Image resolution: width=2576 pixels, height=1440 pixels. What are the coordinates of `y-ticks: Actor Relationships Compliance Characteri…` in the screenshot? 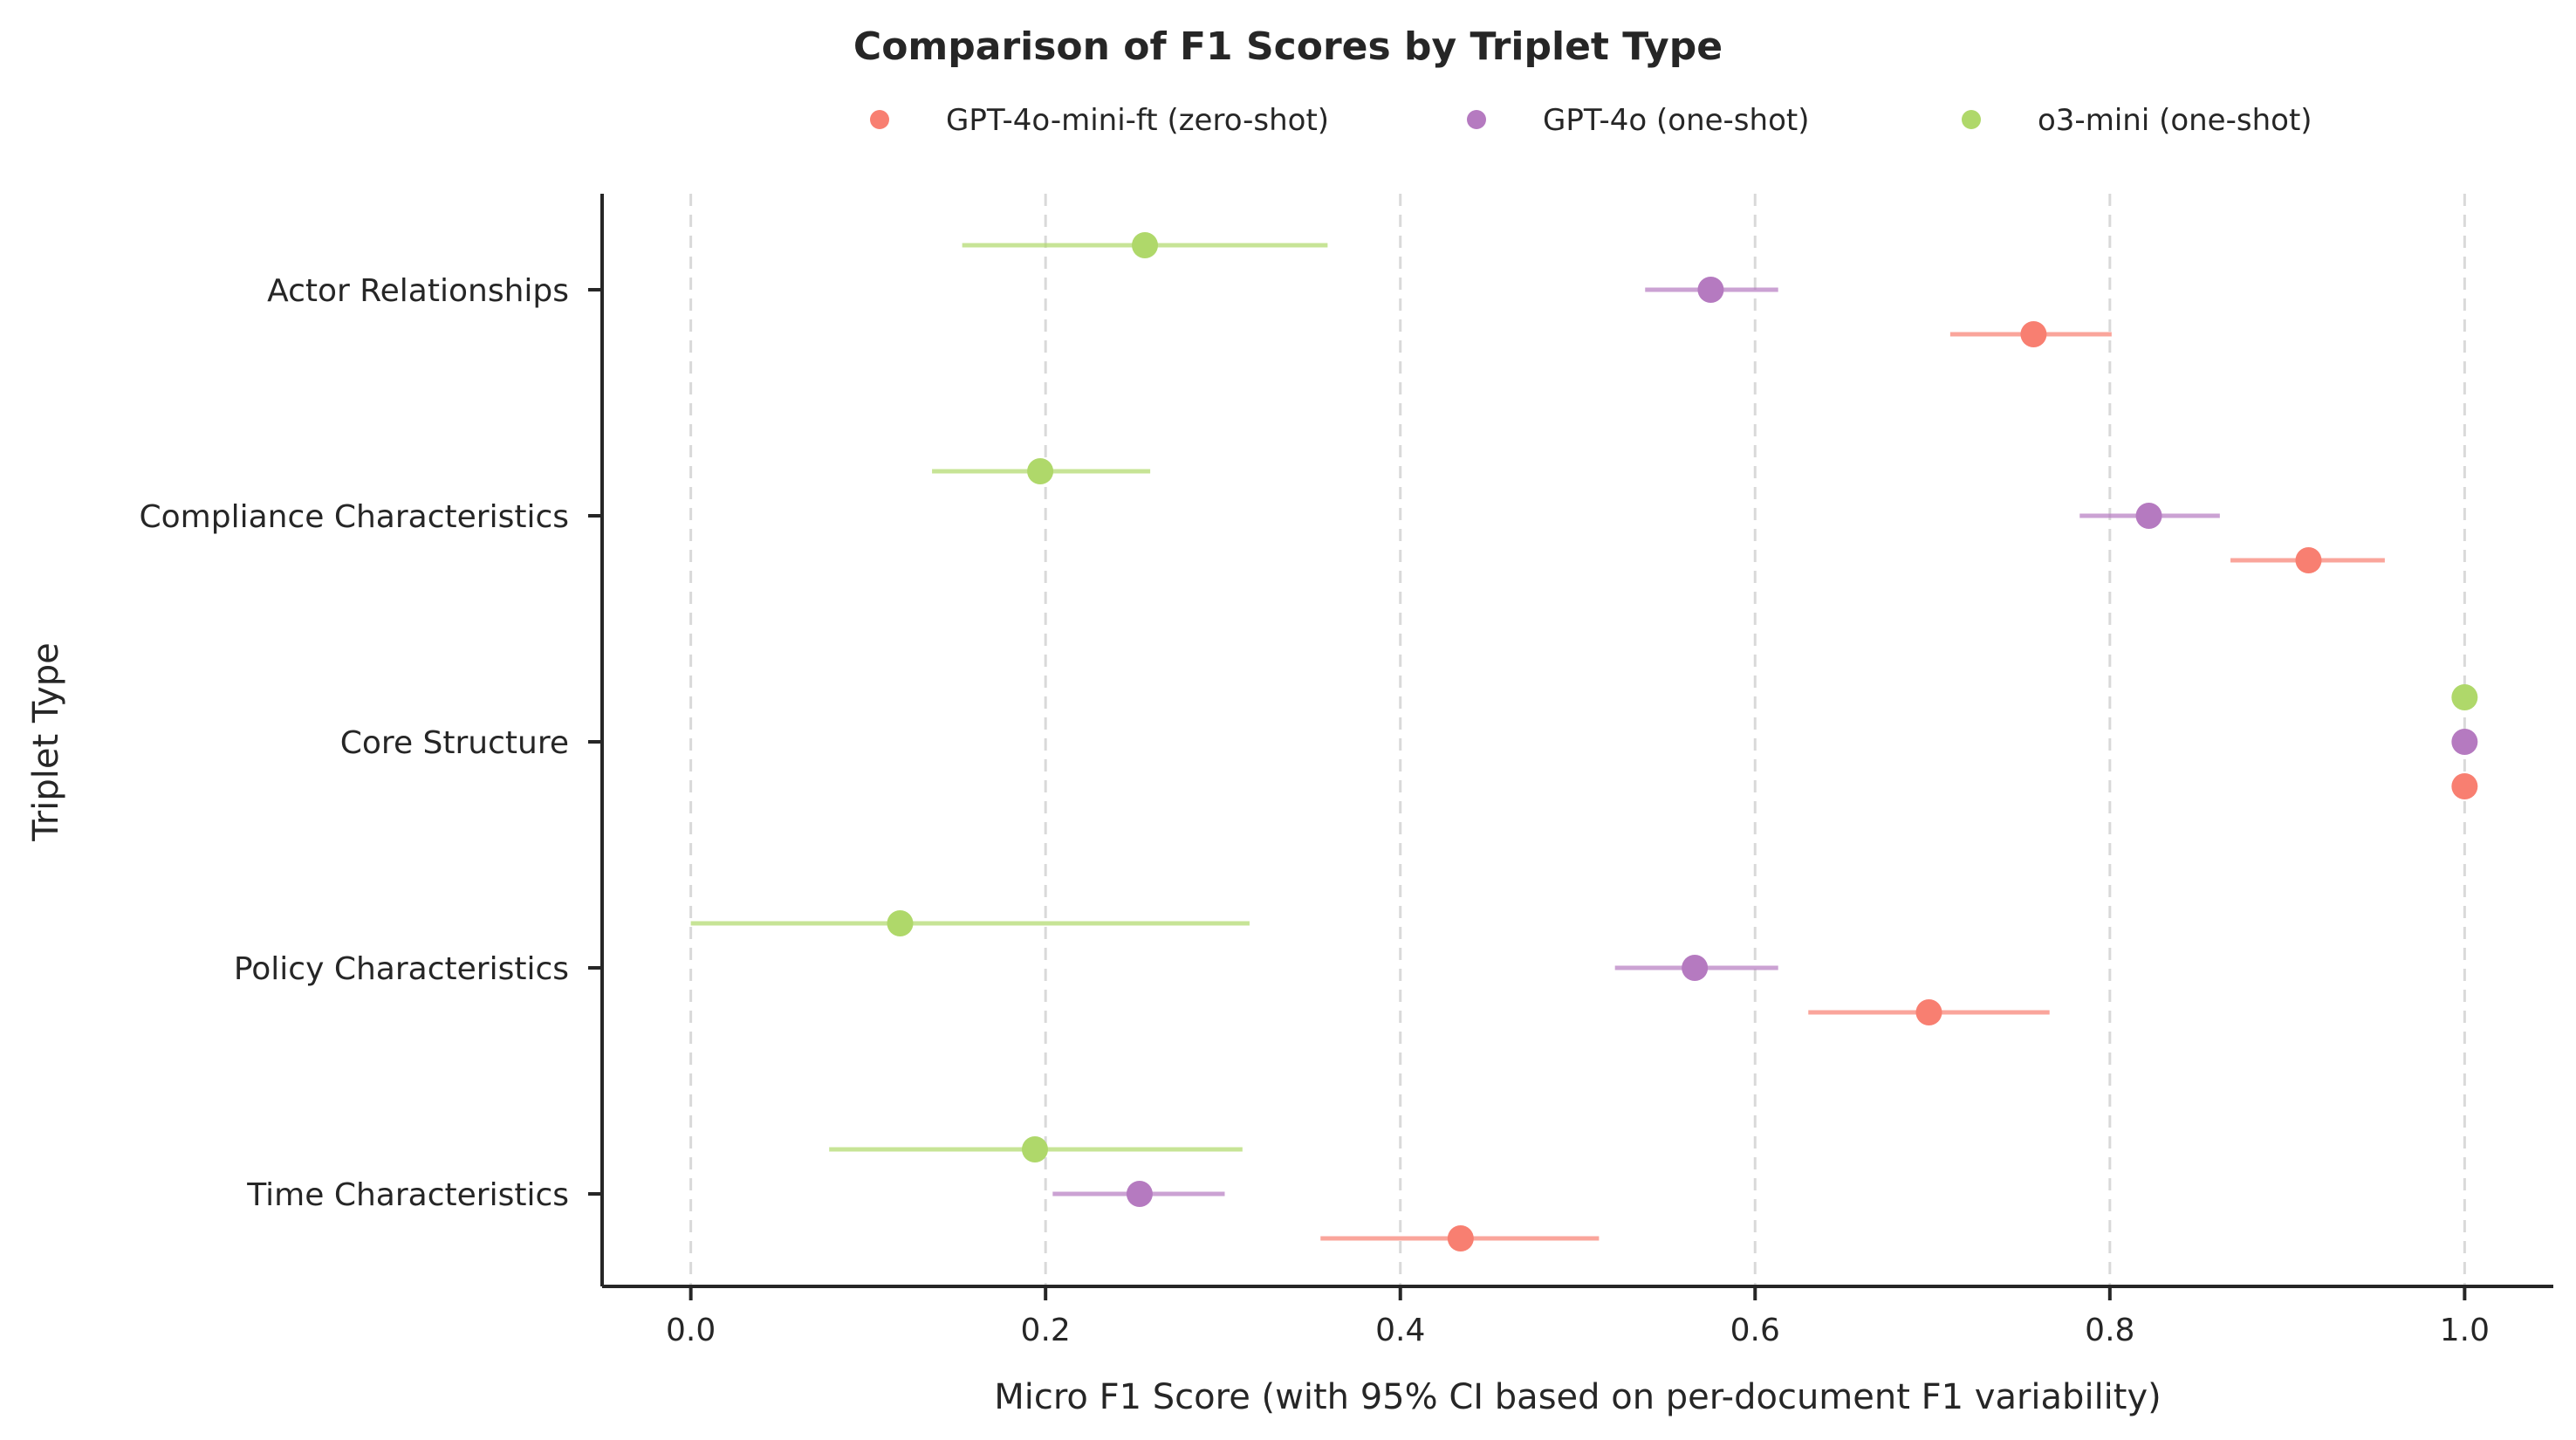 It's located at (371, 743).